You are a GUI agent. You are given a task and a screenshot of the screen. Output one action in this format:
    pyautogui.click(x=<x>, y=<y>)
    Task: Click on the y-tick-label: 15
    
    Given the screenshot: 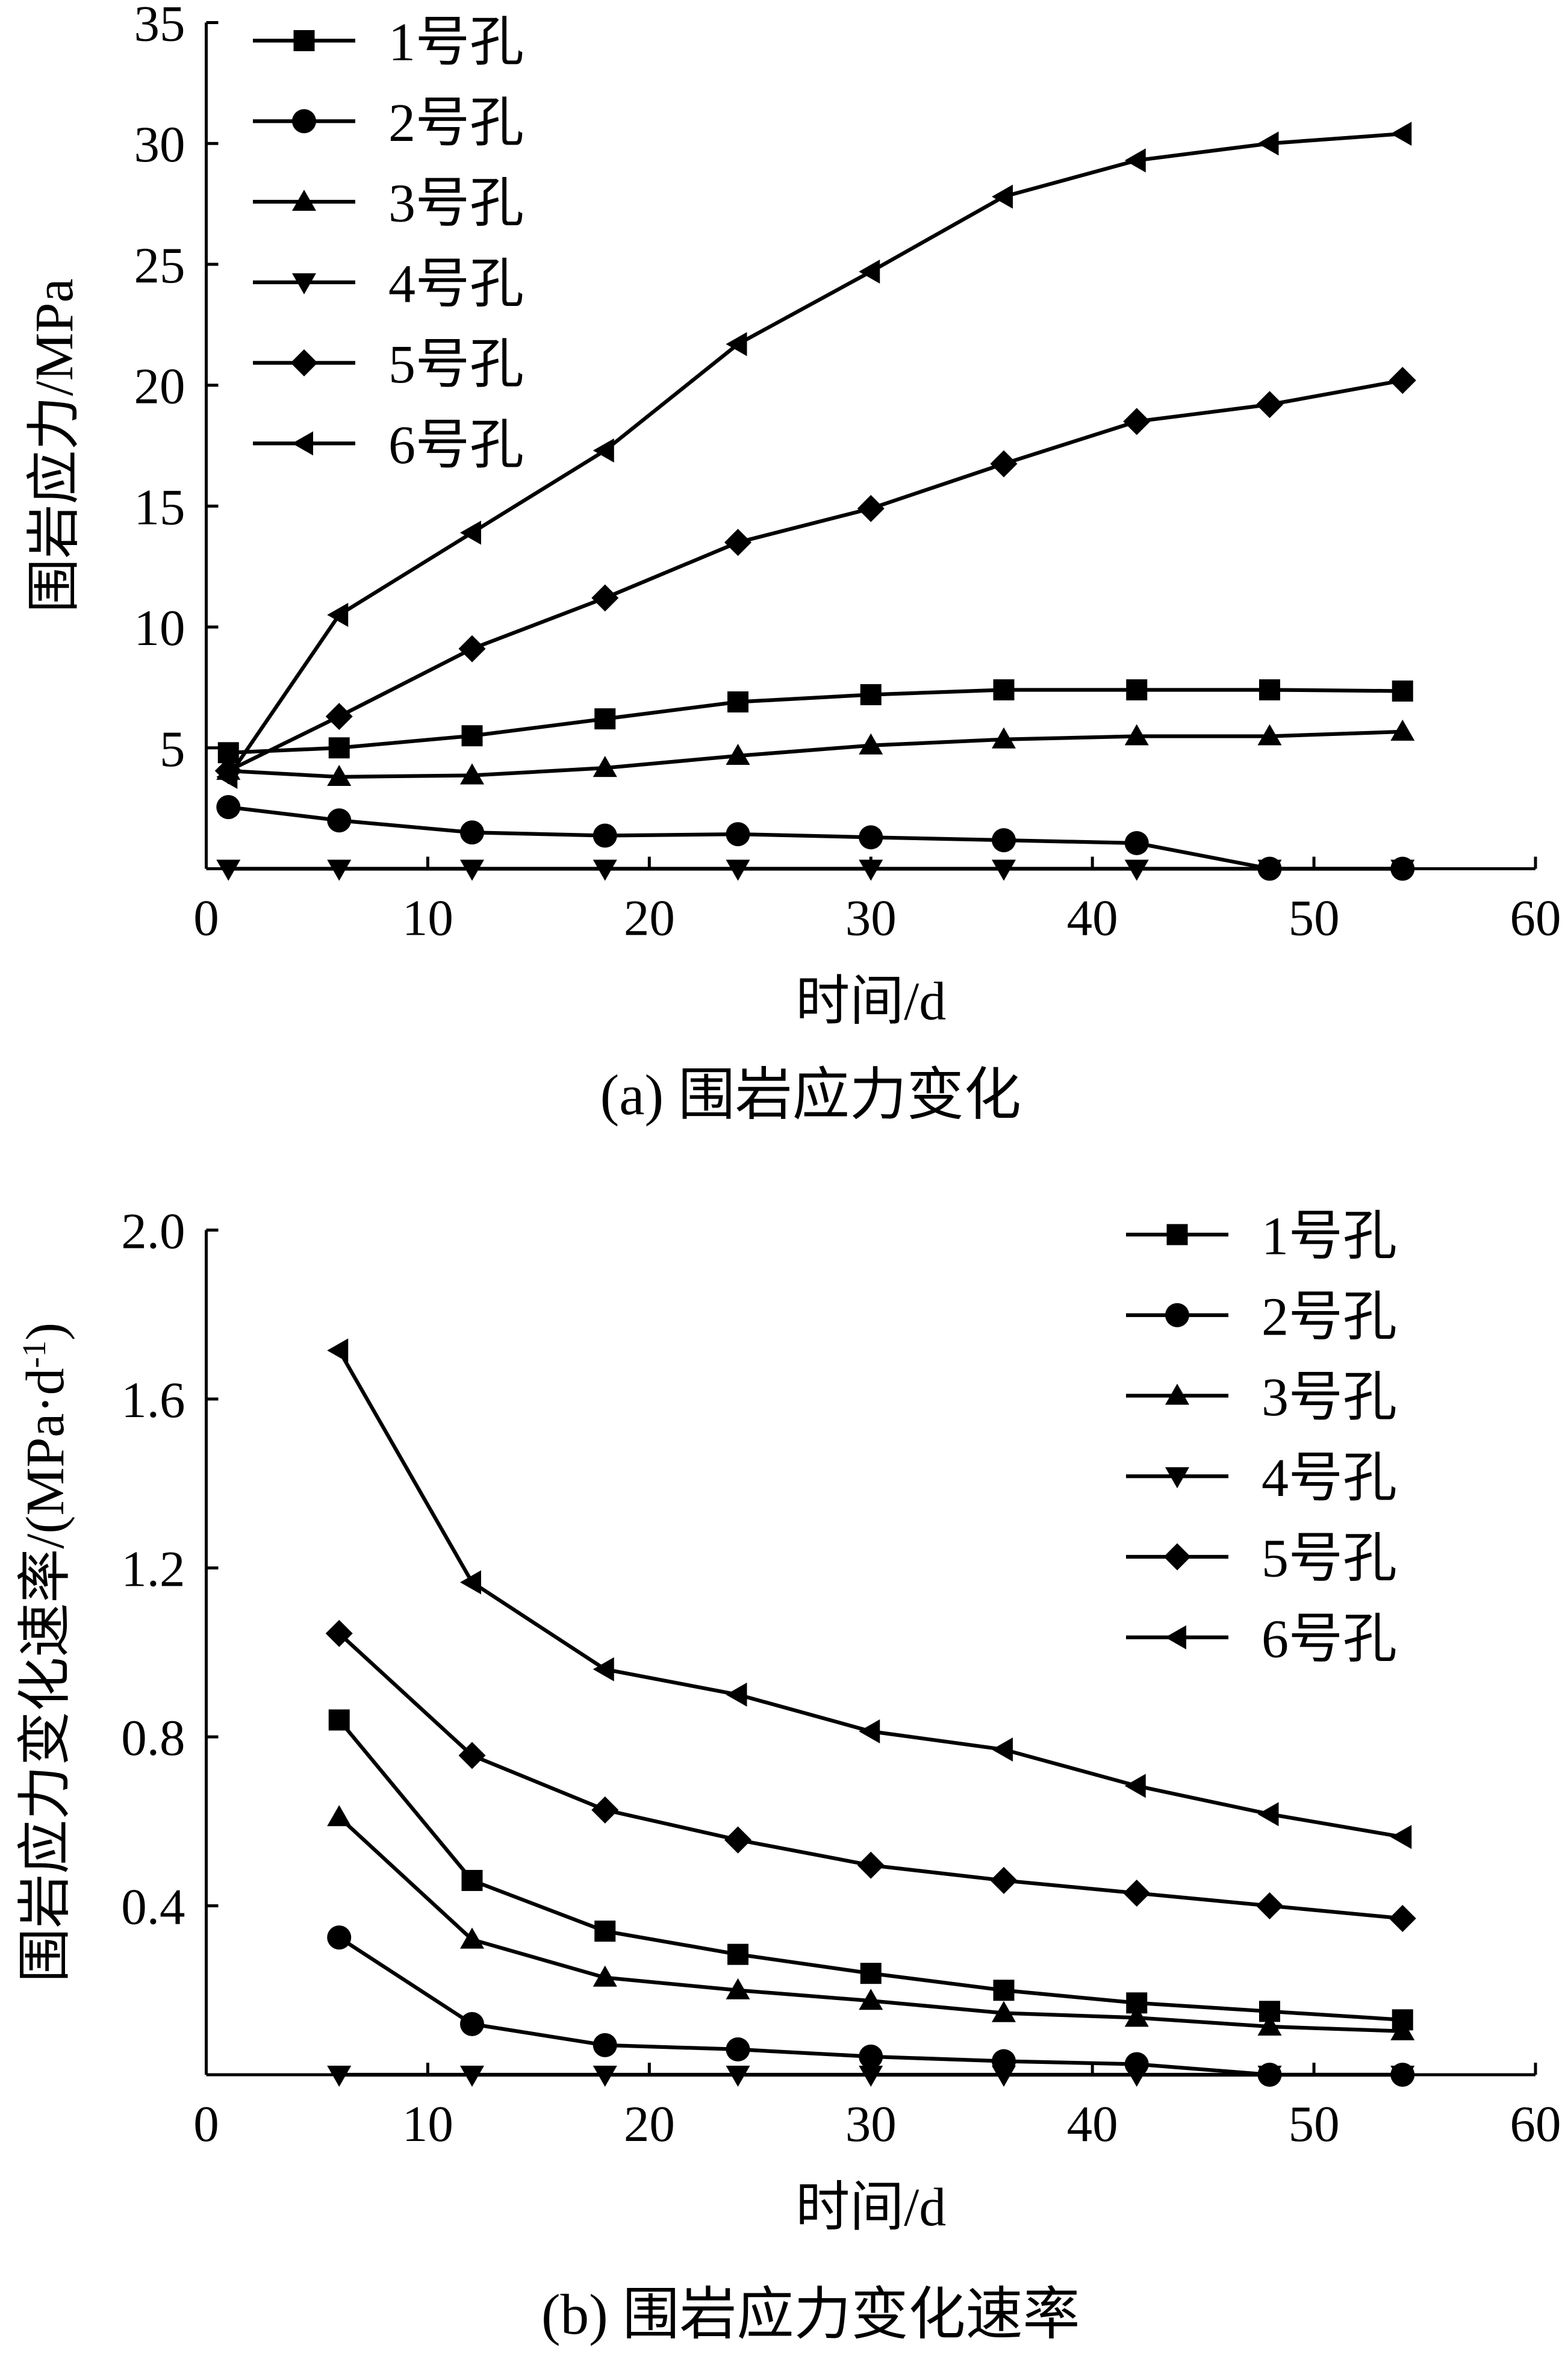 What is the action you would take?
    pyautogui.click(x=160, y=507)
    